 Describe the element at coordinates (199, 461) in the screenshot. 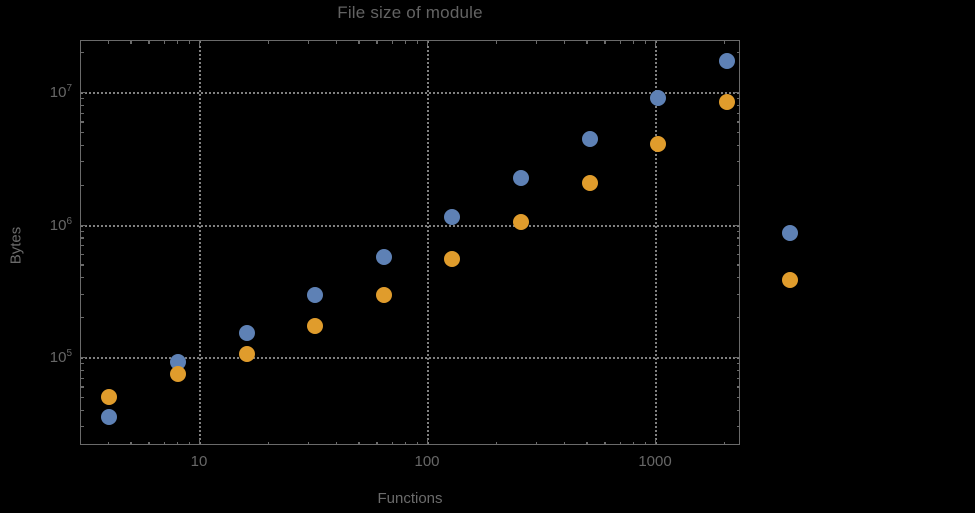

I see `x-tick-label: 10` at that location.